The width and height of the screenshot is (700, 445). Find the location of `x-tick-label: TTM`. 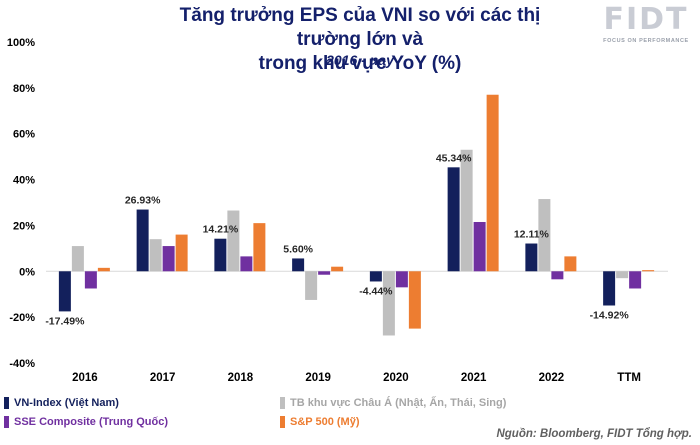

x-tick-label: TTM is located at coordinates (629, 378).